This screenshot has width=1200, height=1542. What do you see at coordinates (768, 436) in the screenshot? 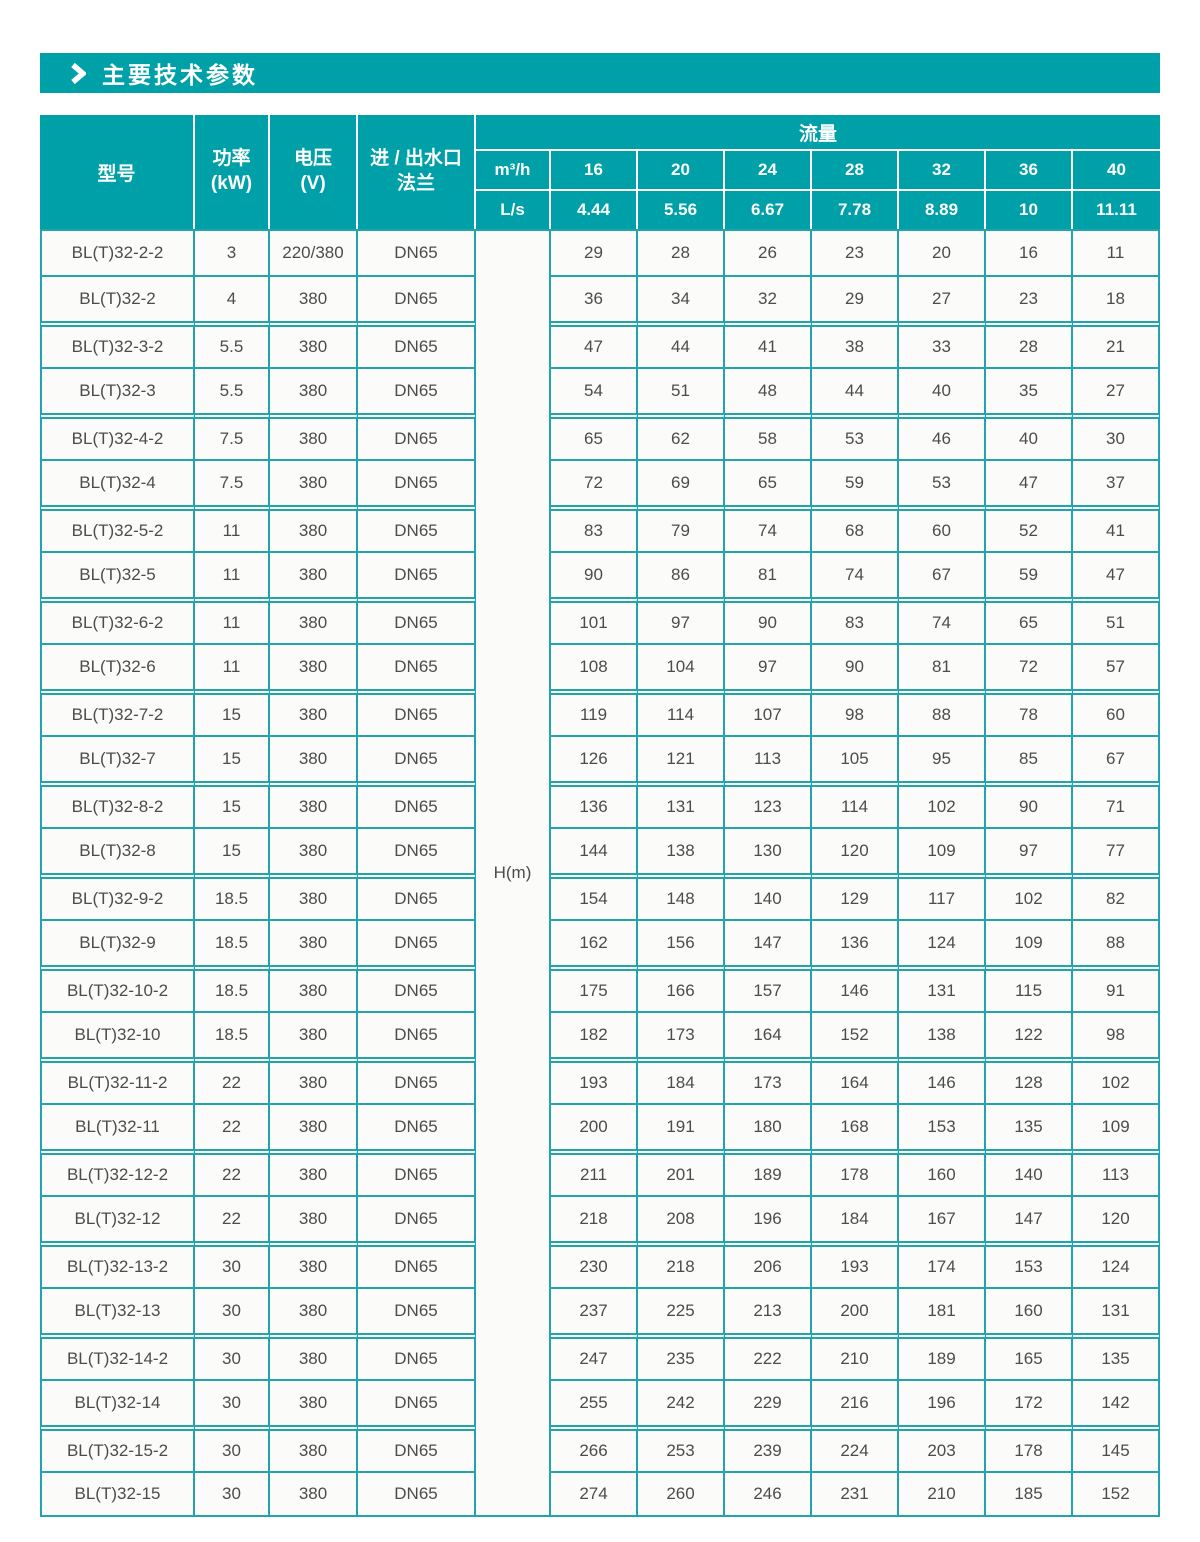
I see `head-value-cell: 58` at bounding box center [768, 436].